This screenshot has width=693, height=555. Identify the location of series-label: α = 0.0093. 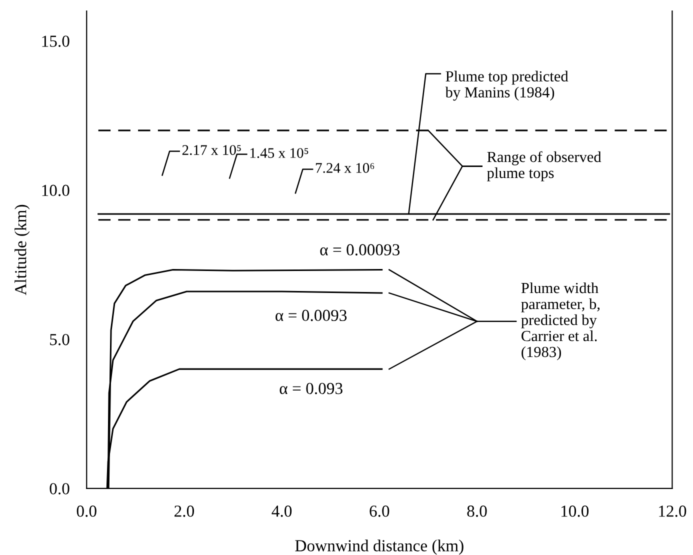
(311, 316).